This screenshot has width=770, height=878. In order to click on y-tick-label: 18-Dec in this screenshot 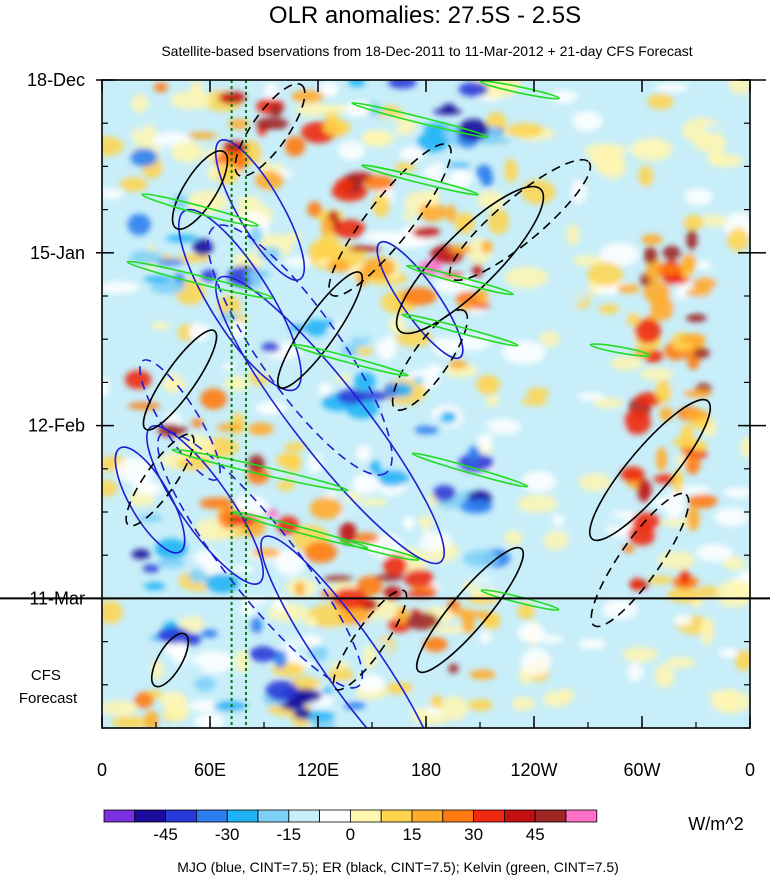, I will do `click(56, 80)`.